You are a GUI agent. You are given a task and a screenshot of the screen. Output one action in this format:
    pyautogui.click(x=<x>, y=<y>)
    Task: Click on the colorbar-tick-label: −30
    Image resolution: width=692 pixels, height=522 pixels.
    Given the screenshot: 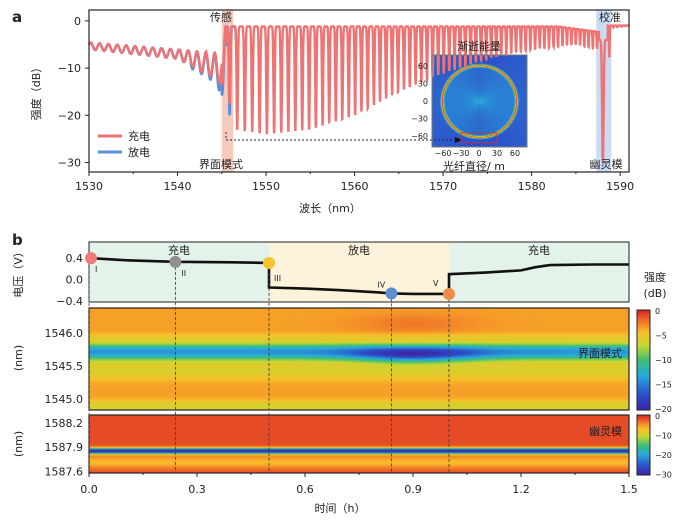 What is the action you would take?
    pyautogui.click(x=663, y=475)
    